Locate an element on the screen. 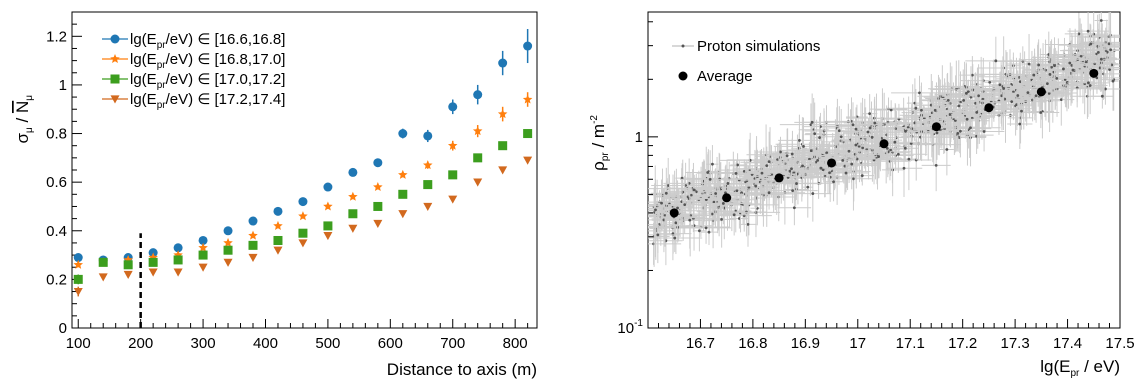 The image size is (1141, 383). legend-entry: Proton simulations is located at coordinates (746, 46).